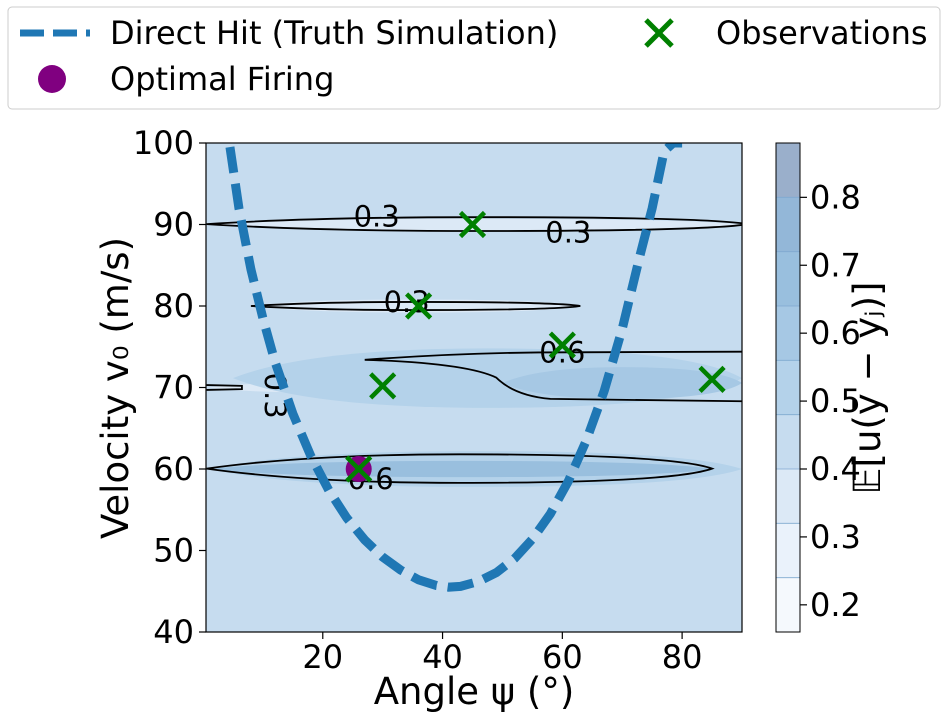 This screenshot has width=947, height=721. Describe the element at coordinates (442, 657) in the screenshot. I see `x-tick-label: 40` at that location.